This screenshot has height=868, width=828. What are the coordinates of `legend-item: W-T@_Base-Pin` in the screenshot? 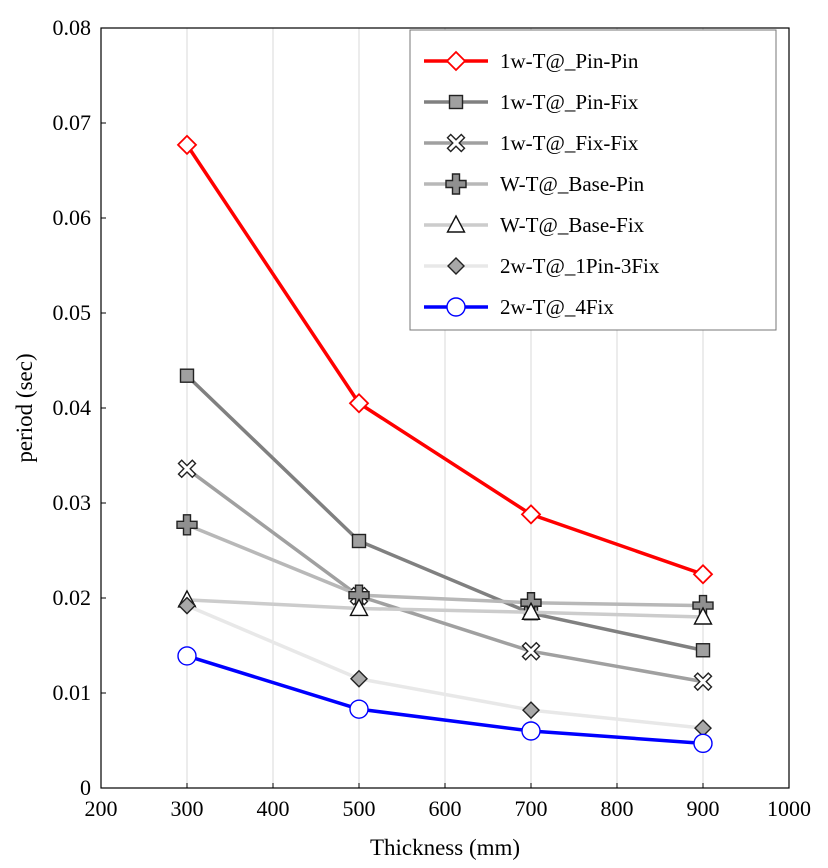 It's located at (534, 184).